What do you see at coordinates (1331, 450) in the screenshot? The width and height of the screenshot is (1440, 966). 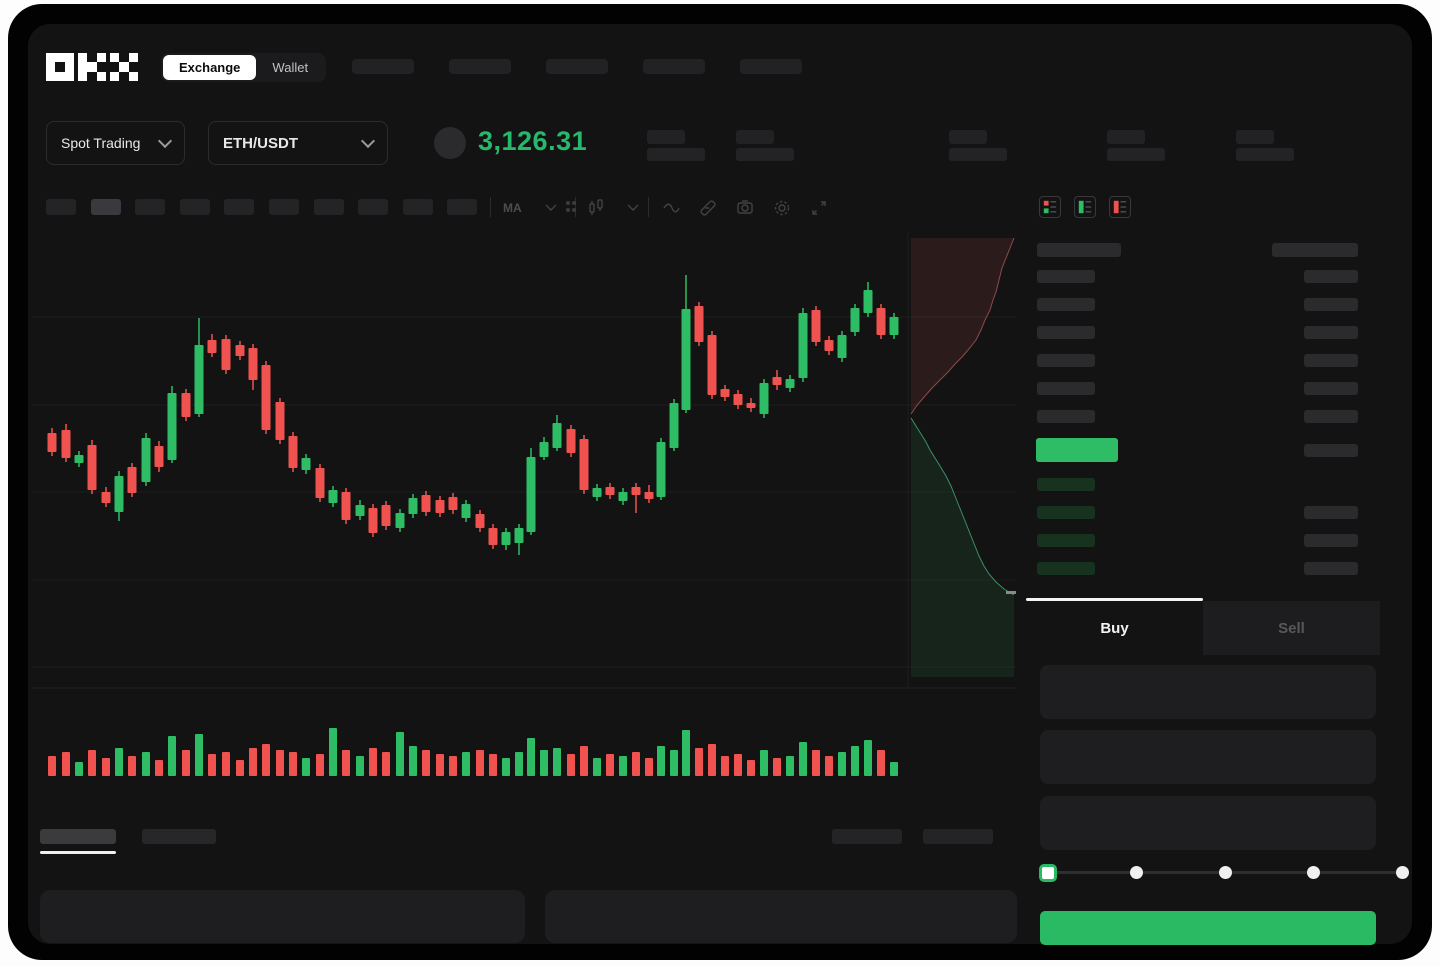 I see `amount-placeholder` at bounding box center [1331, 450].